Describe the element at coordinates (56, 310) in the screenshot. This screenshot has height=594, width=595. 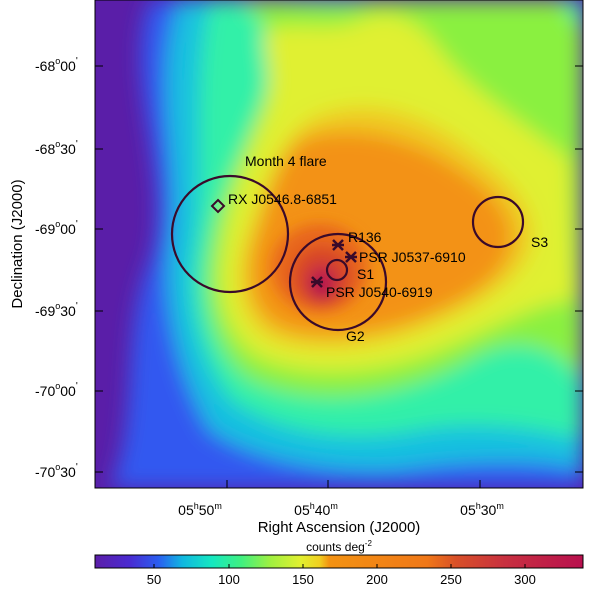
I see `y-tick-label: -69o30'` at that location.